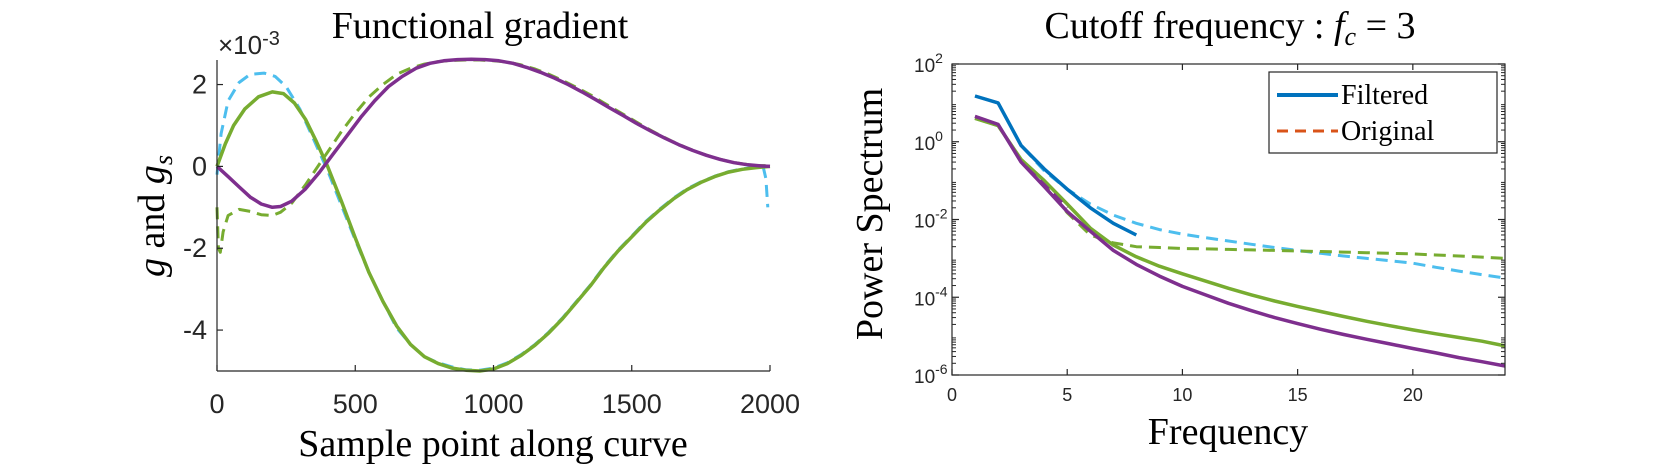 The height and width of the screenshot is (472, 1654). I want to click on gradient-y-tick-label: -2, so click(195, 248).